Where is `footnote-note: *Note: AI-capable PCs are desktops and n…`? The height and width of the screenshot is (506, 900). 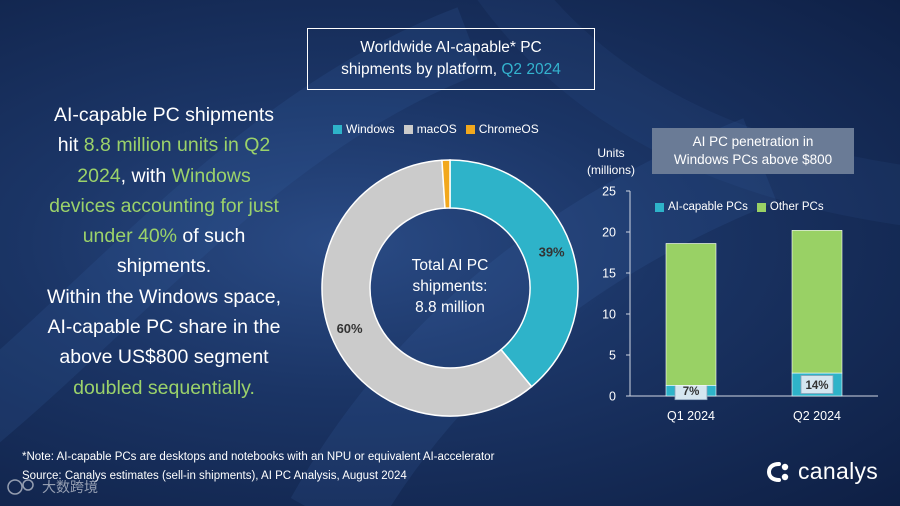 footnote-note: *Note: AI-capable PCs are desktops and n… is located at coordinates (258, 457).